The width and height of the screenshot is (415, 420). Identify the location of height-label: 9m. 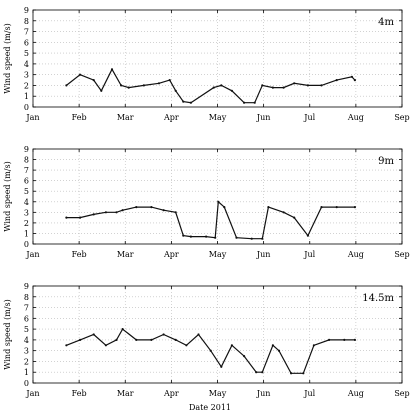
(386, 161).